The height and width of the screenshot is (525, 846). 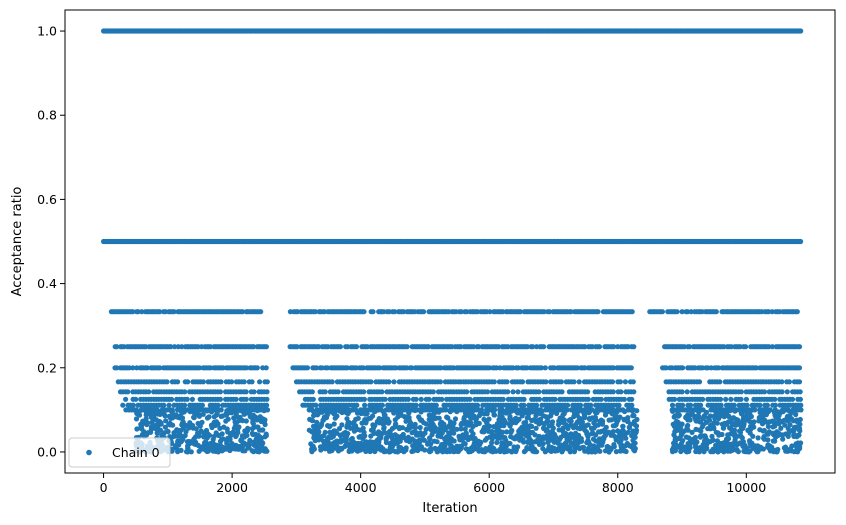 I want to click on y-tick-label: 0.2, so click(x=47, y=367).